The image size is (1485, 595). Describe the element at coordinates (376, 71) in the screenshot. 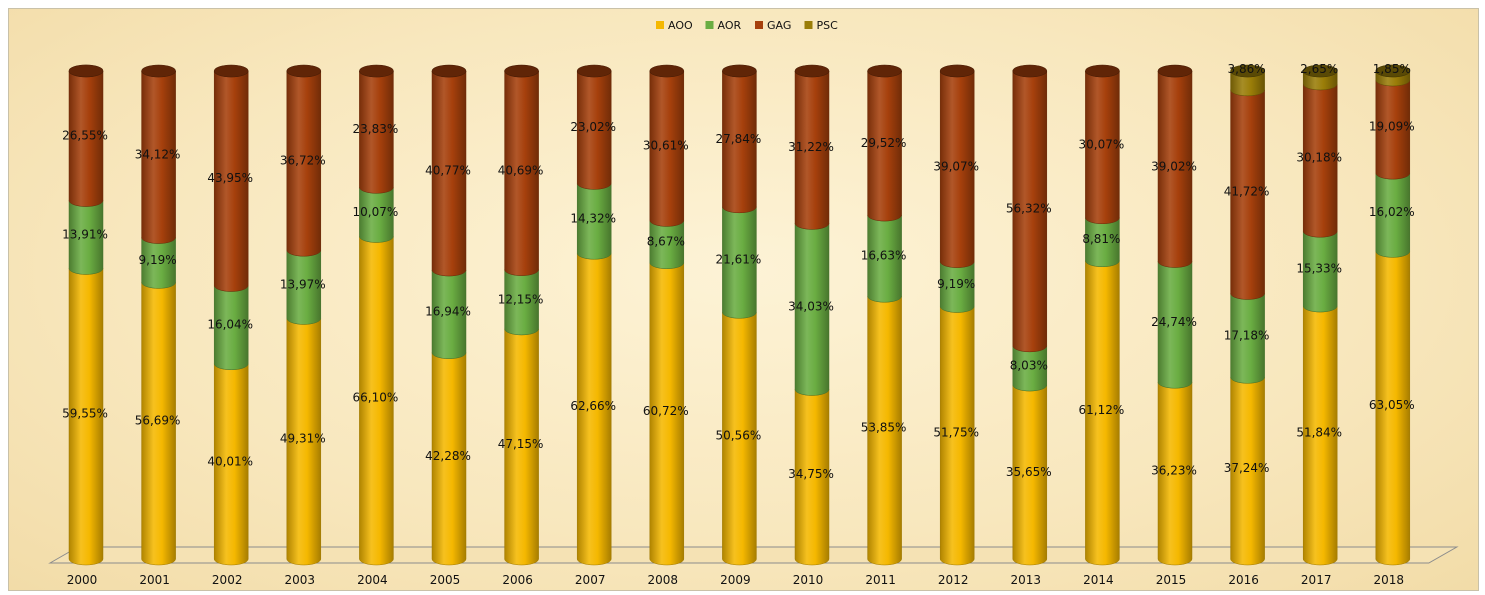

I see `bar-top-2004` at that location.